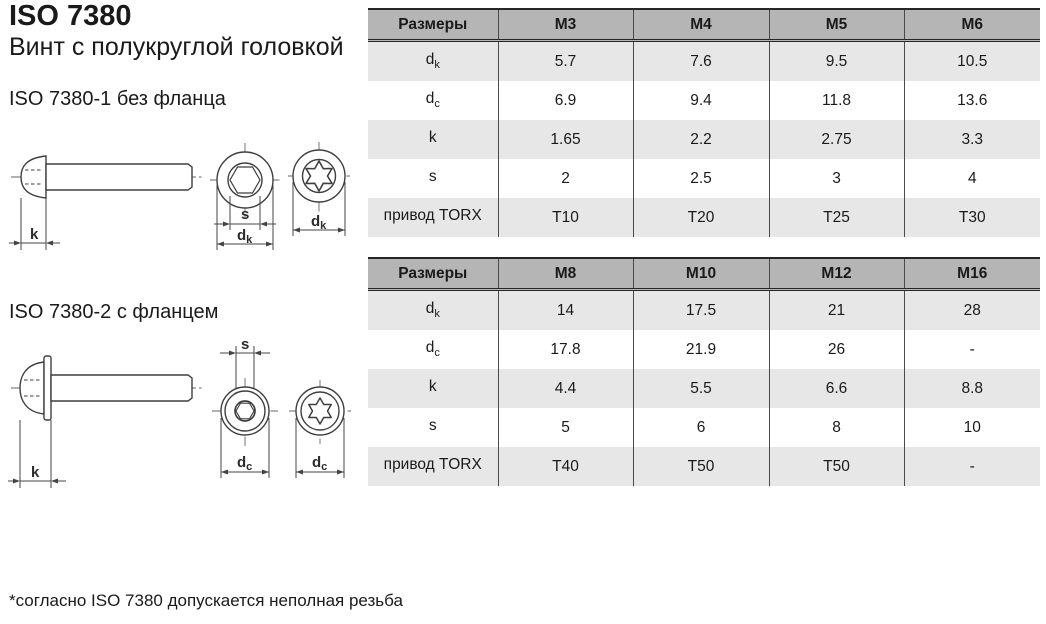 This screenshot has height=624, width=1046. I want to click on table-header-row: Размеры M8 M10 M12 M16, so click(704, 274).